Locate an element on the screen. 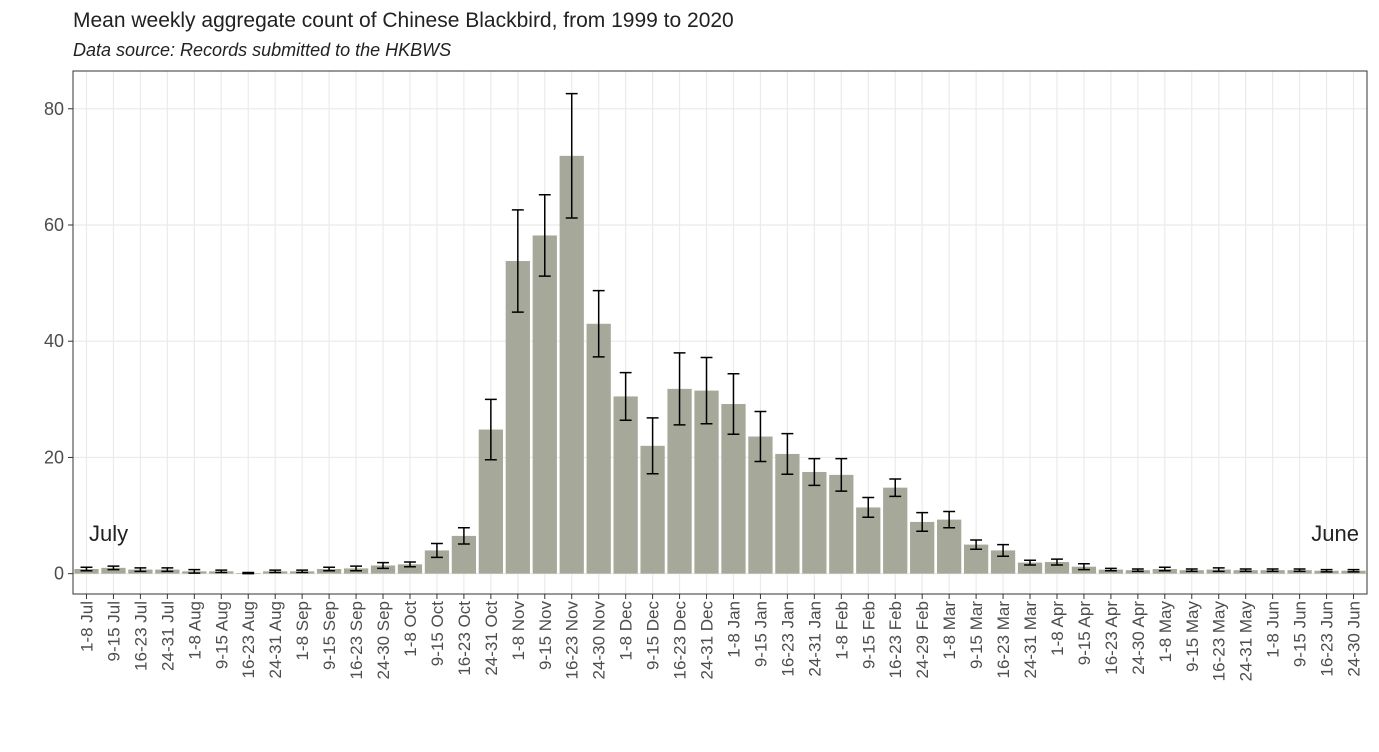 This screenshot has width=1379, height=752. x-tick-label: 9-15 Jan is located at coordinates (760, 634).